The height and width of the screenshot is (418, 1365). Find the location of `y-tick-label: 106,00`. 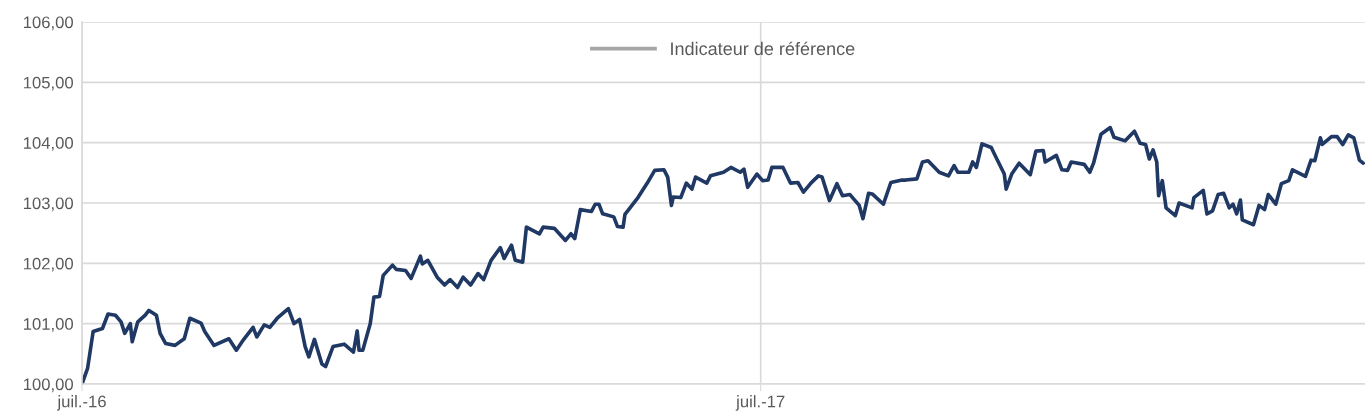

y-tick-label: 106,00 is located at coordinates (48, 23).